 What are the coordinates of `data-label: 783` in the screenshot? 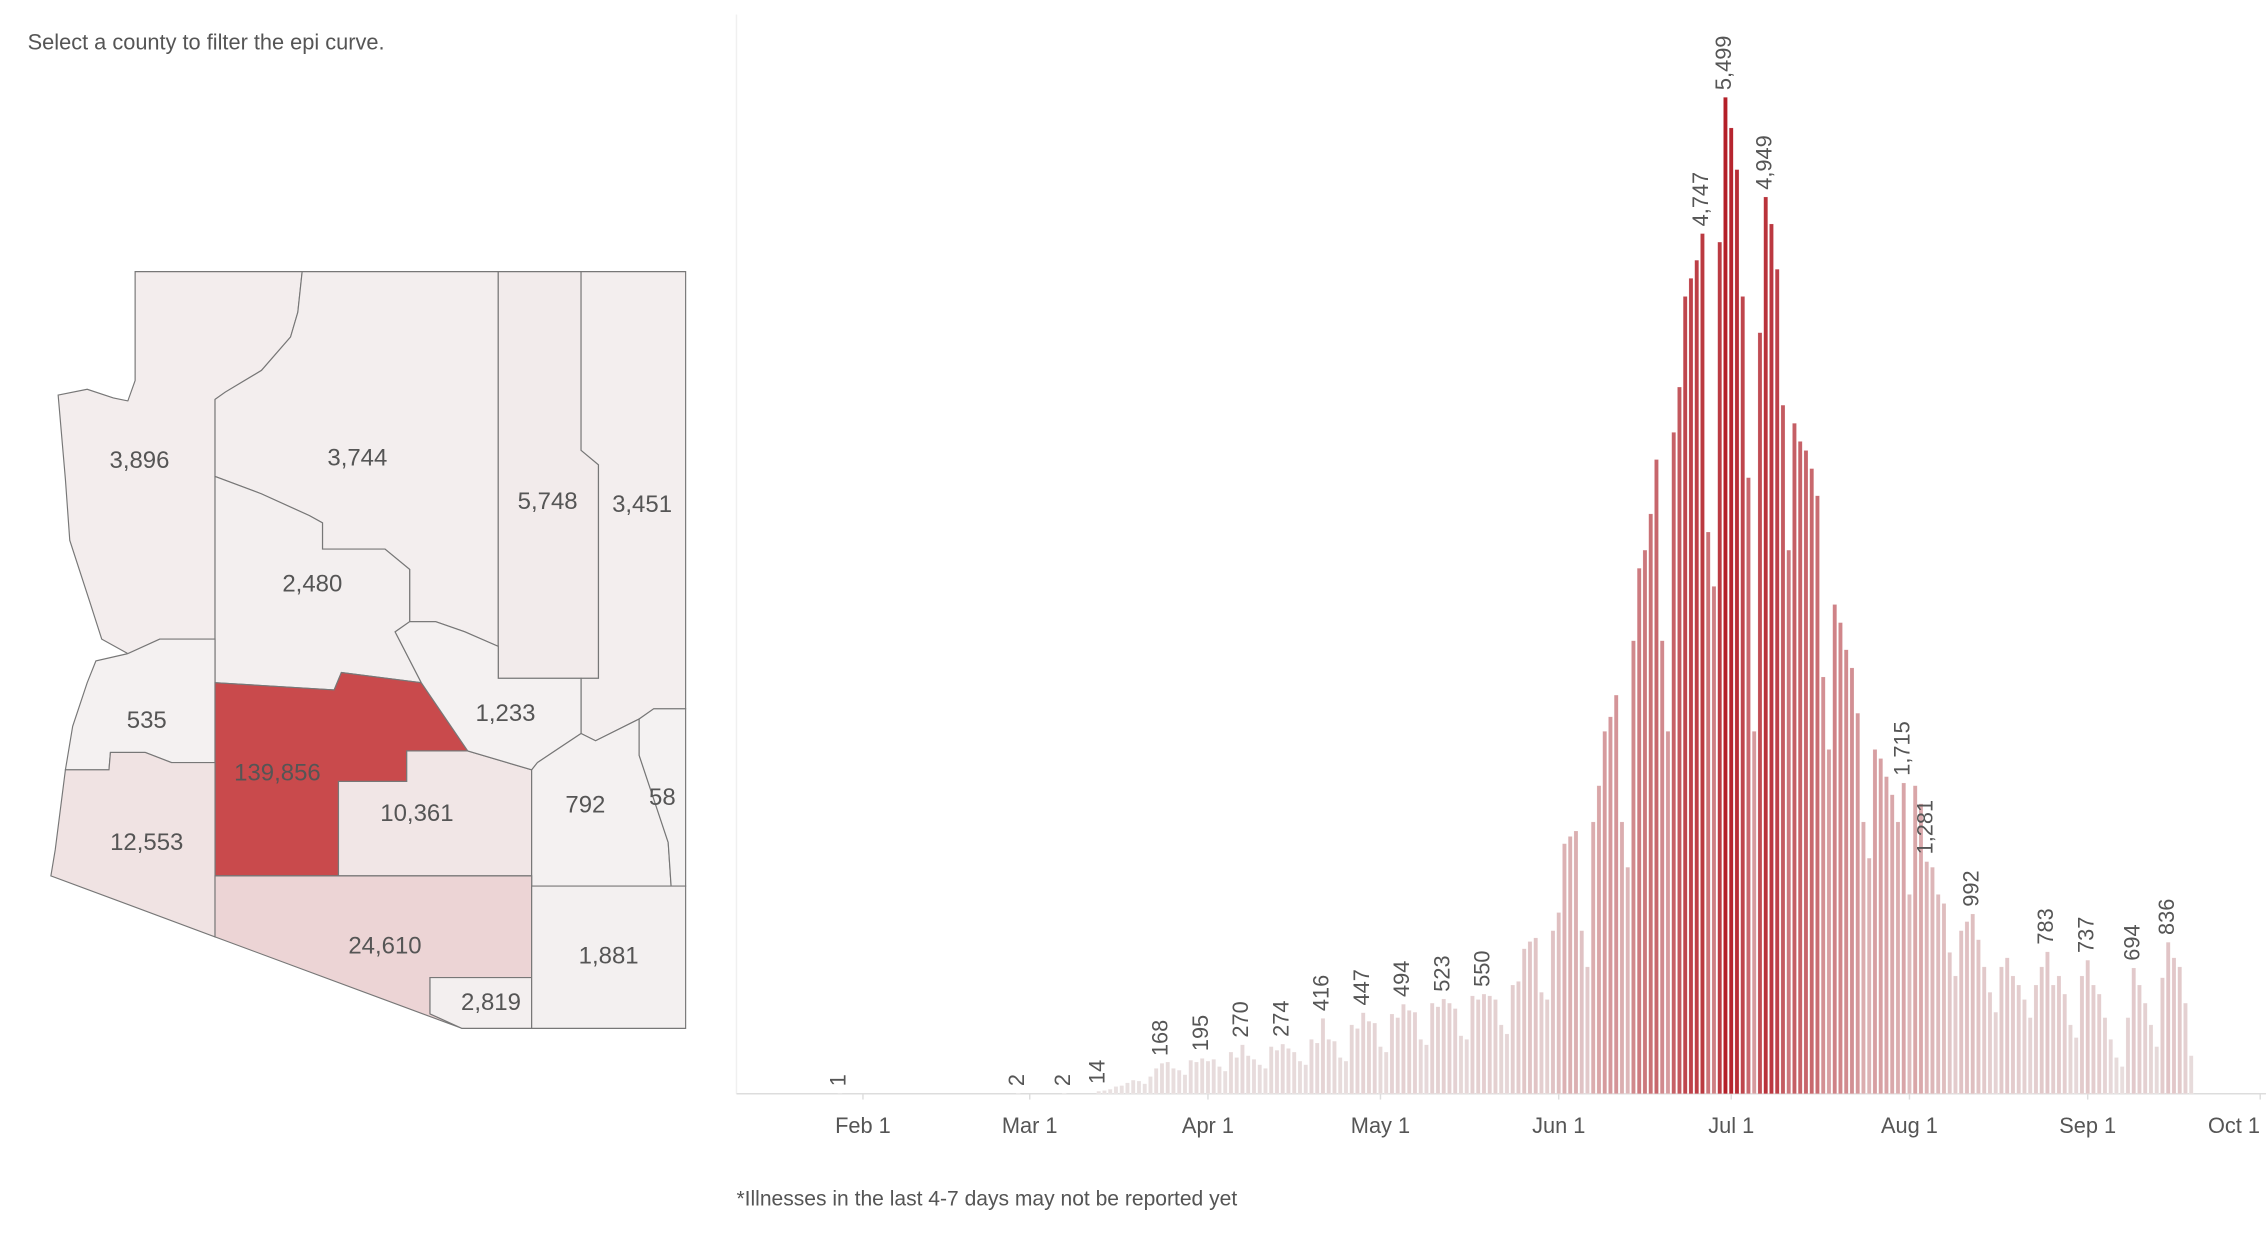 It's located at (2045, 926).